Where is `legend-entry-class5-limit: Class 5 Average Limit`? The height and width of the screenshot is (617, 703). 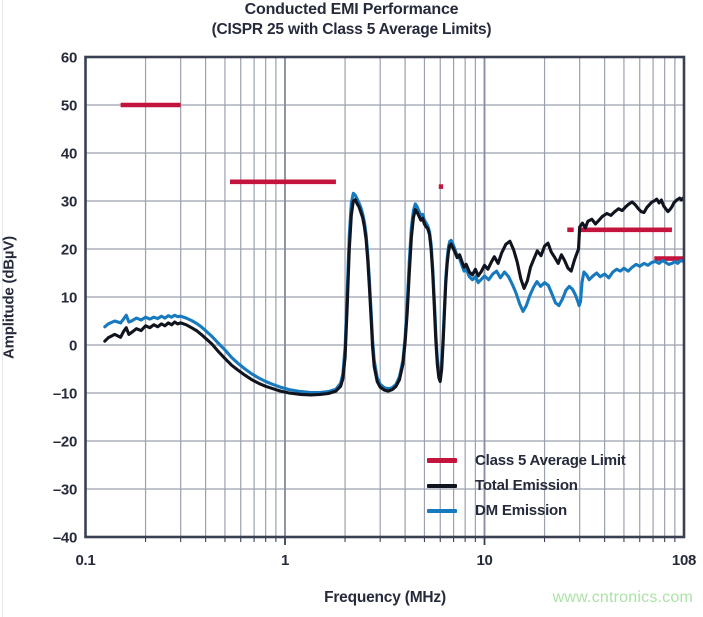
legend-entry-class5-limit: Class 5 Average Limit is located at coordinates (526, 460).